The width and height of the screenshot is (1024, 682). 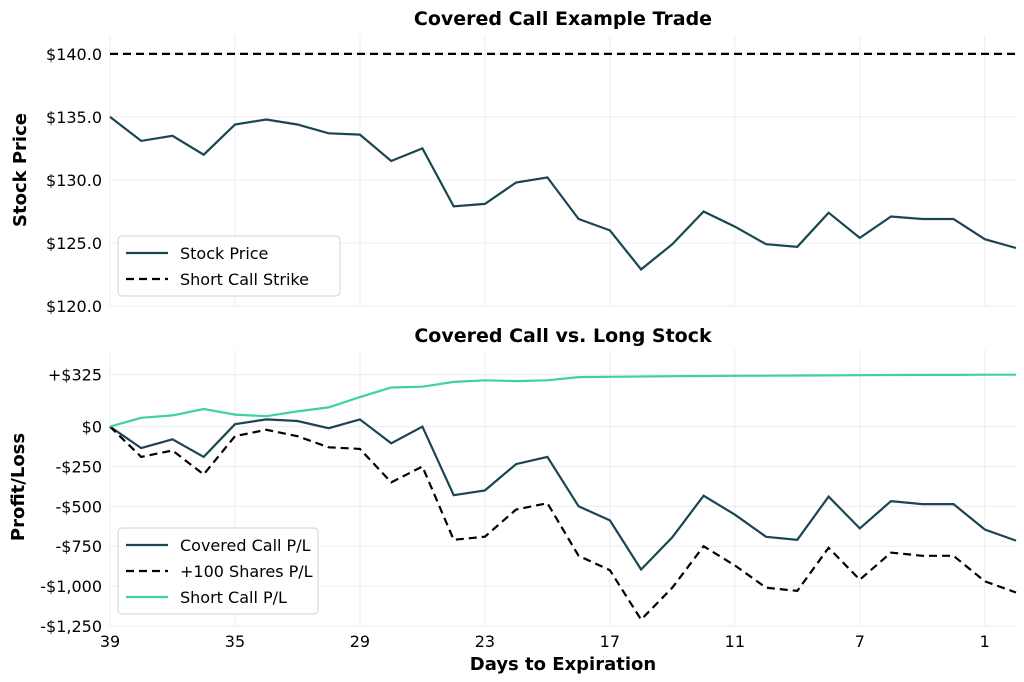 I want to click on top-y-tick-label: $135.0, so click(x=74, y=117).